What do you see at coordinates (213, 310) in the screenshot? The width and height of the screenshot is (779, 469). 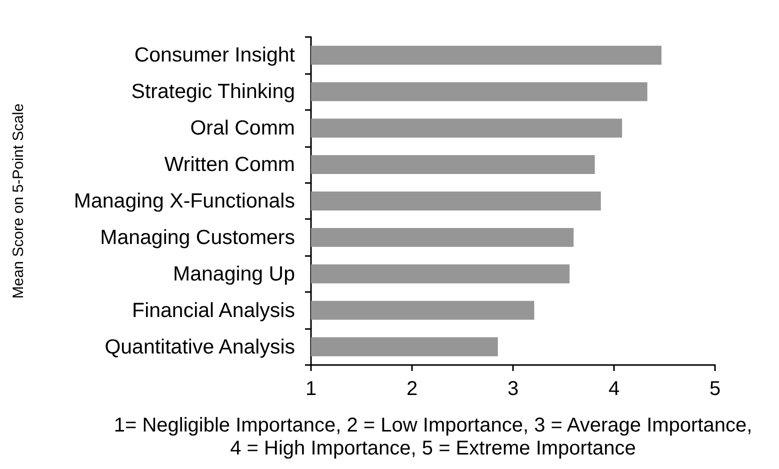 I see `y-tick-label: Financial Analysis` at bounding box center [213, 310].